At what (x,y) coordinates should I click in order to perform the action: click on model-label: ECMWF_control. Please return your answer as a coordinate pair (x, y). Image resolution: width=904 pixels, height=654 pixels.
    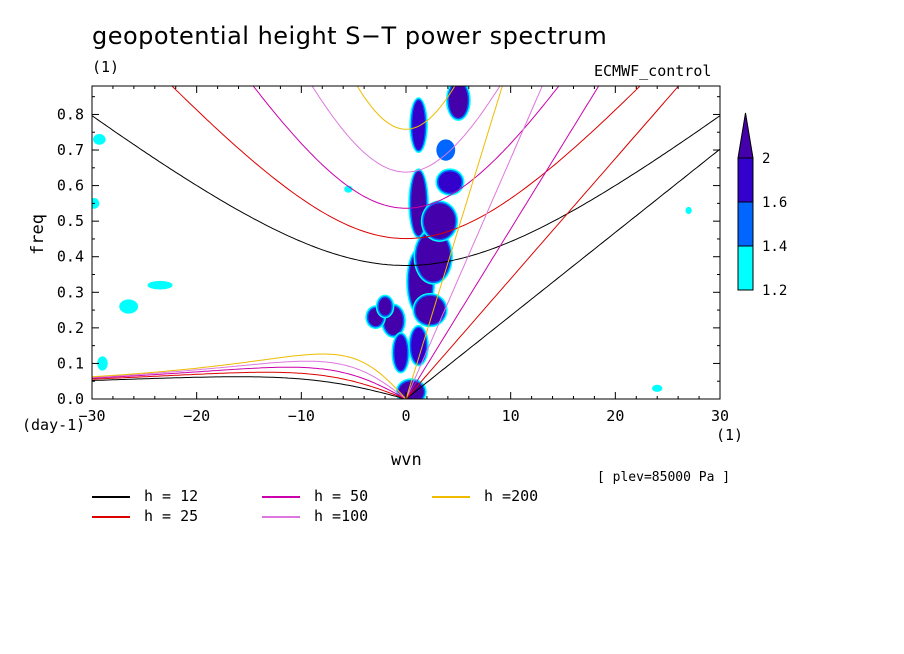
    Looking at the image, I should click on (653, 71).